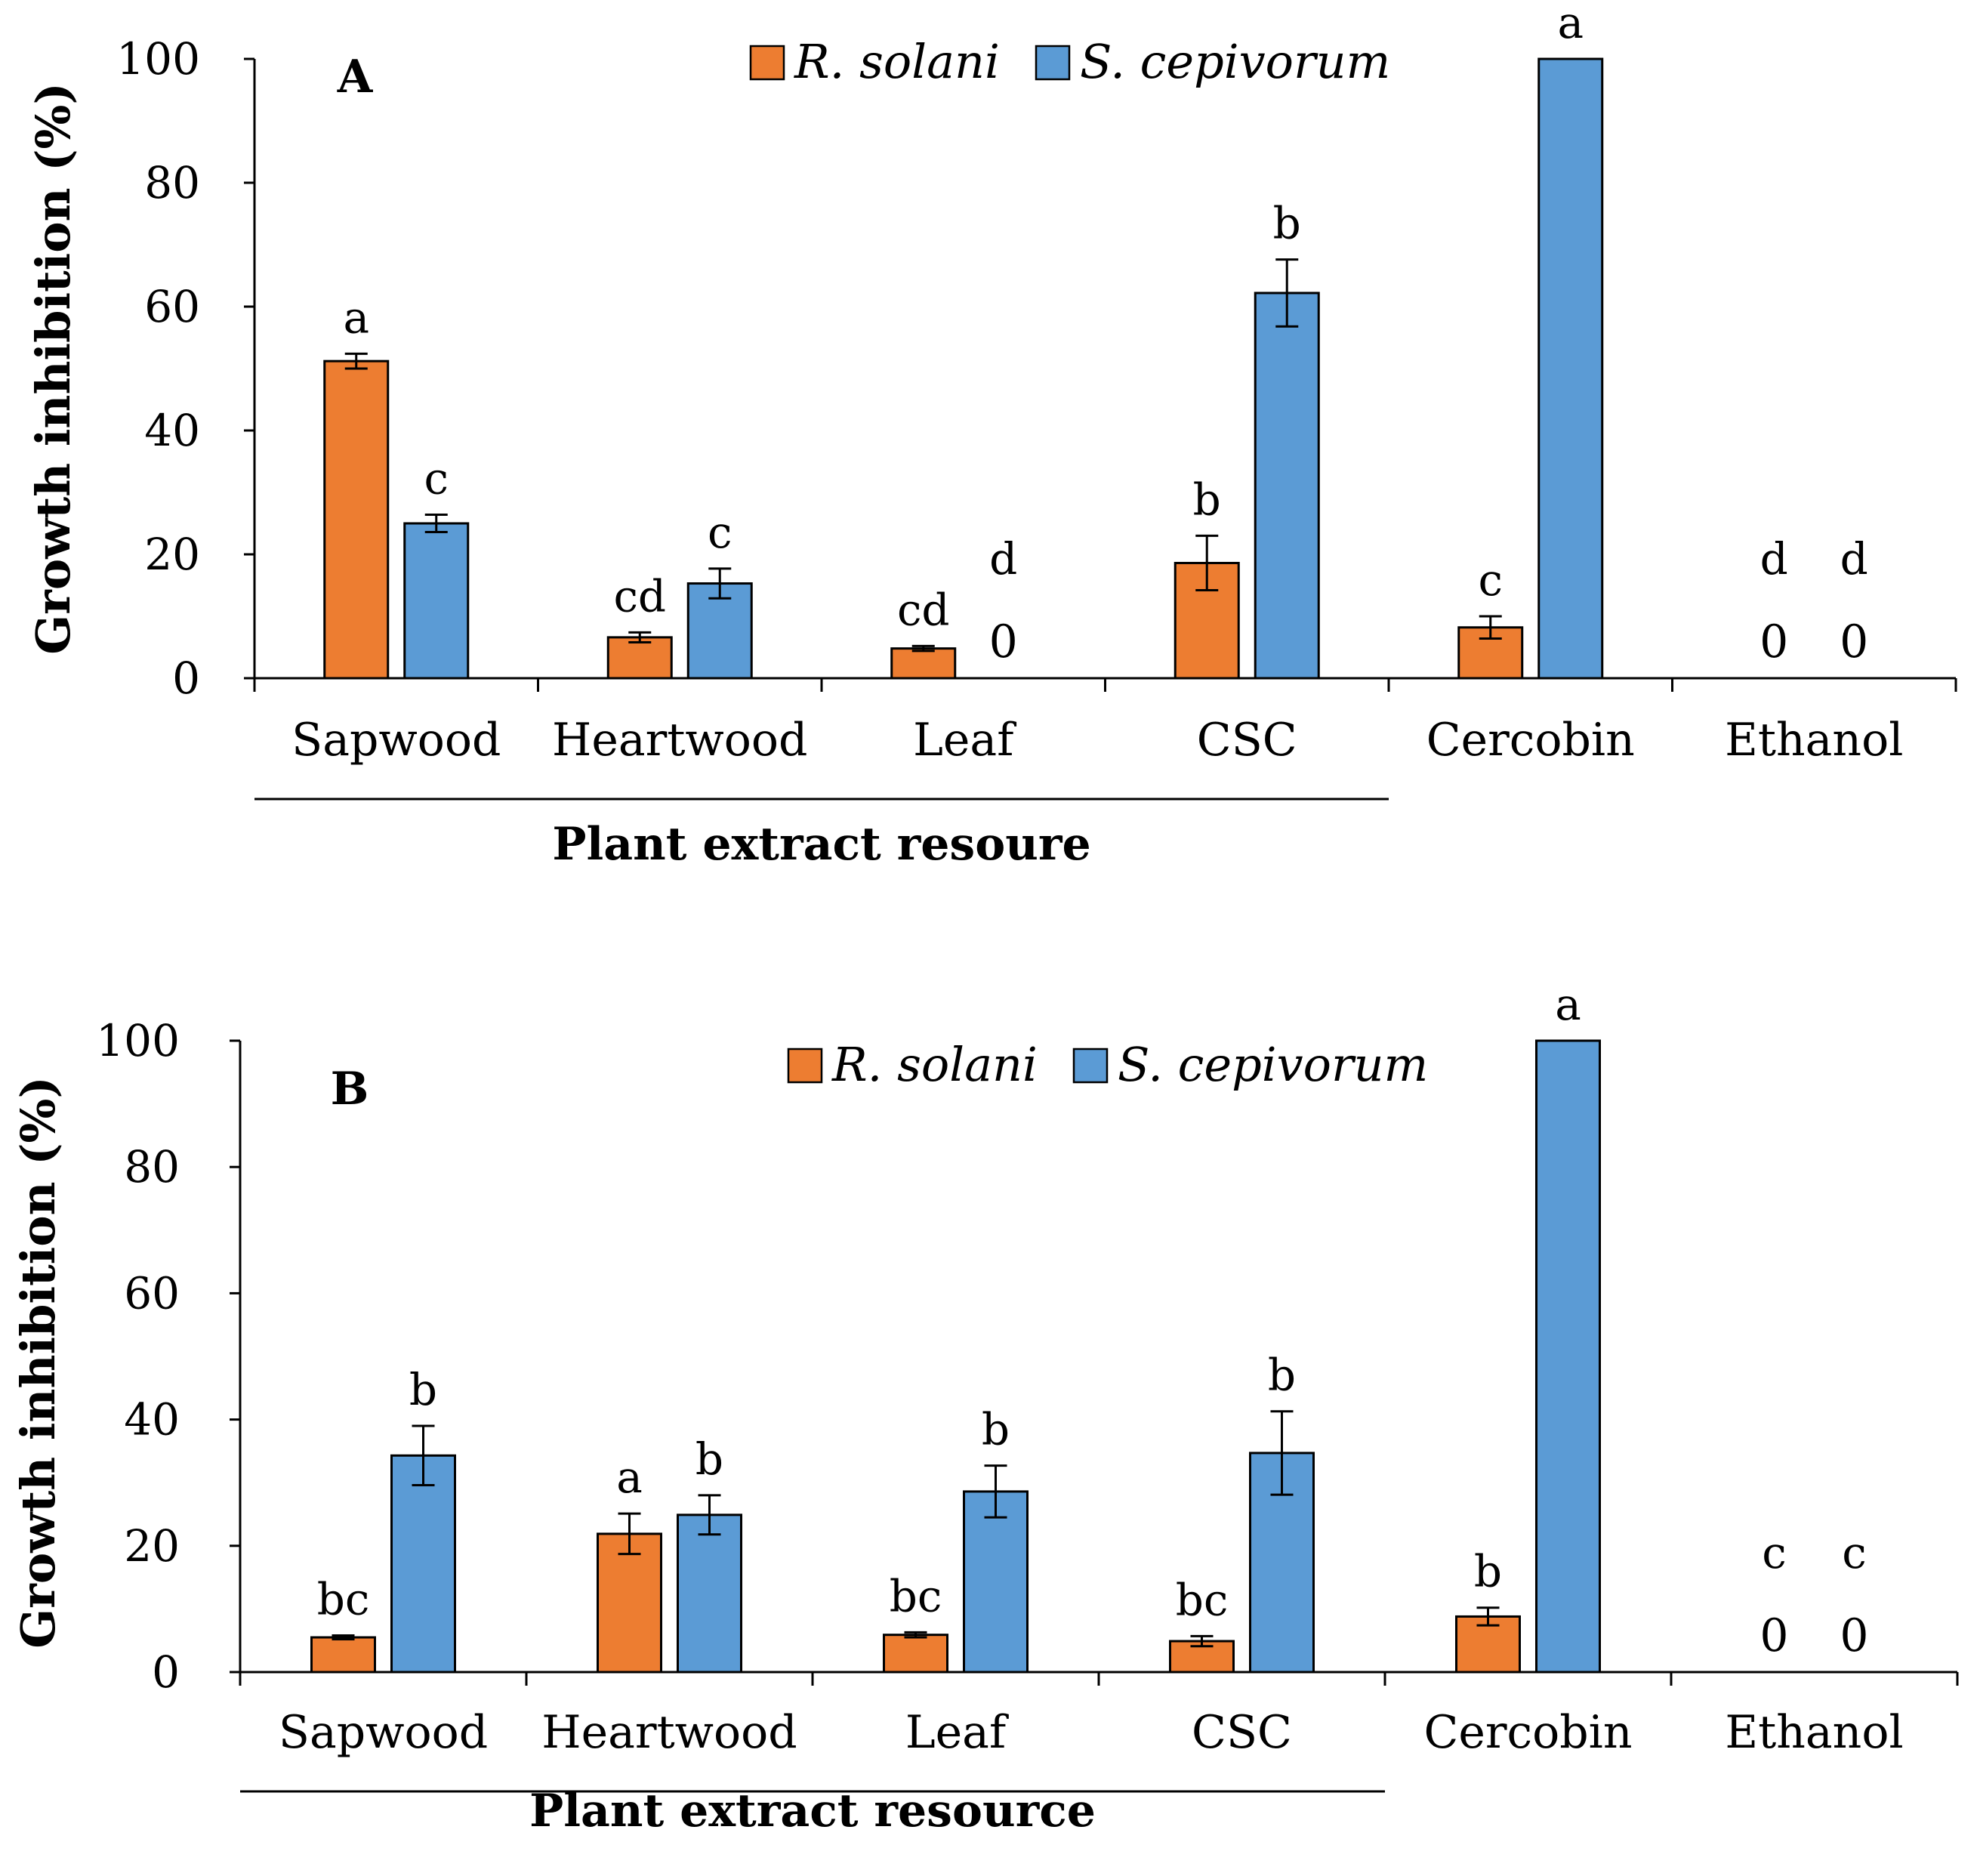 Image resolution: width=1980 pixels, height=1876 pixels. Describe the element at coordinates (923, 609) in the screenshot. I see `significance-letter-r-solani-leaf: cd` at that location.